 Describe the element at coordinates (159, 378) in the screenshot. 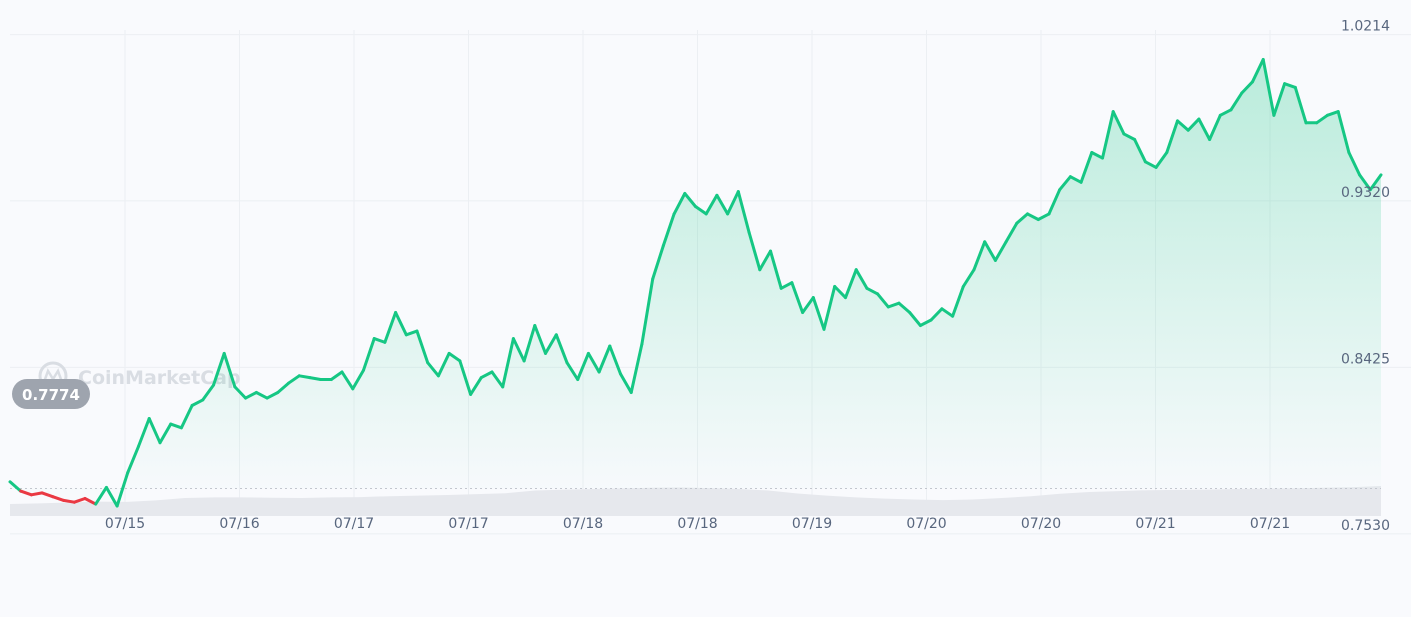

I see `watermark-text: CoinMarketCap` at that location.